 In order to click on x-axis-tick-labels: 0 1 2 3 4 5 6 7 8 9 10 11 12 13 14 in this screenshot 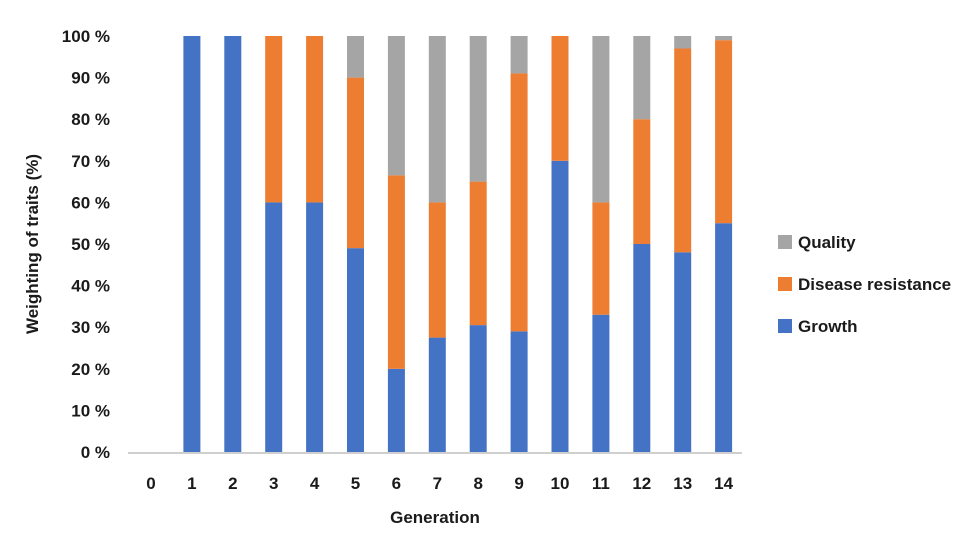, I will do `click(439, 483)`.